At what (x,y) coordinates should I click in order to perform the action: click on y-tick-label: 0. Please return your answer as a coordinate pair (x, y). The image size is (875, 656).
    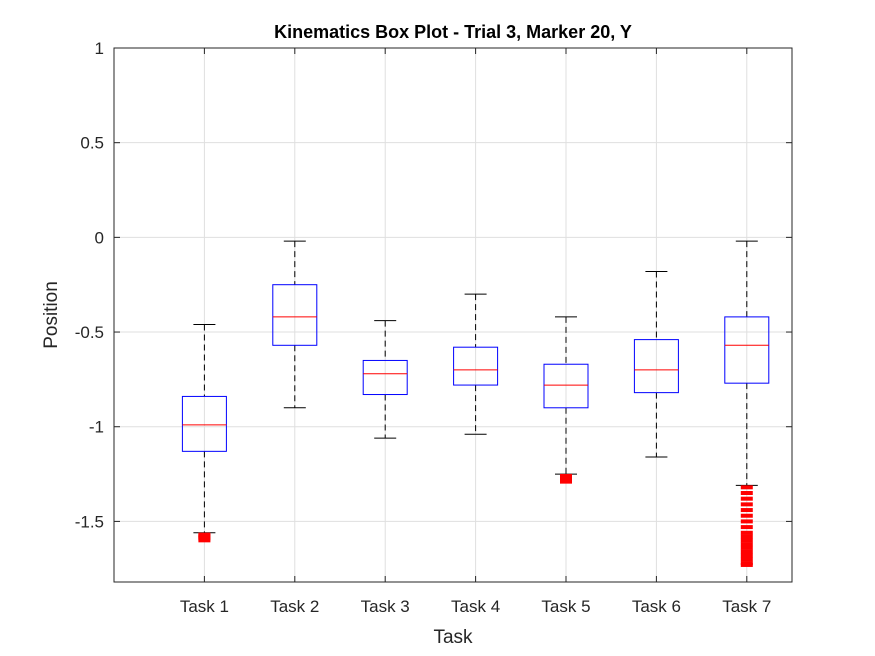
    Looking at the image, I should click on (99, 237).